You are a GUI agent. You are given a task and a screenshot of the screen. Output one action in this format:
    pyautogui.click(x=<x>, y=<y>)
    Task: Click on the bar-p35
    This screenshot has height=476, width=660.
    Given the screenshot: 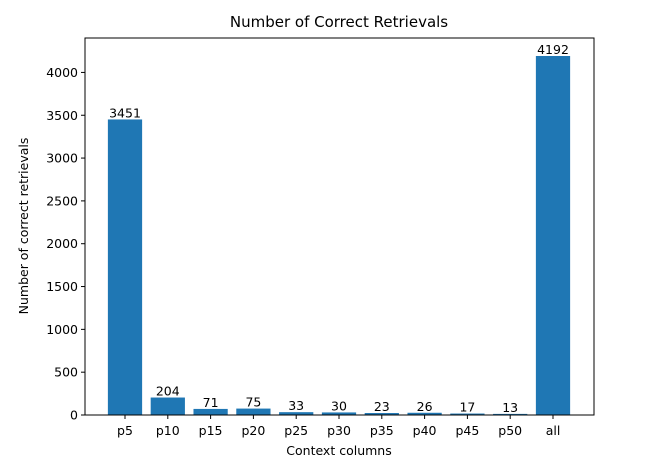 What is the action you would take?
    pyautogui.click(x=381, y=414)
    